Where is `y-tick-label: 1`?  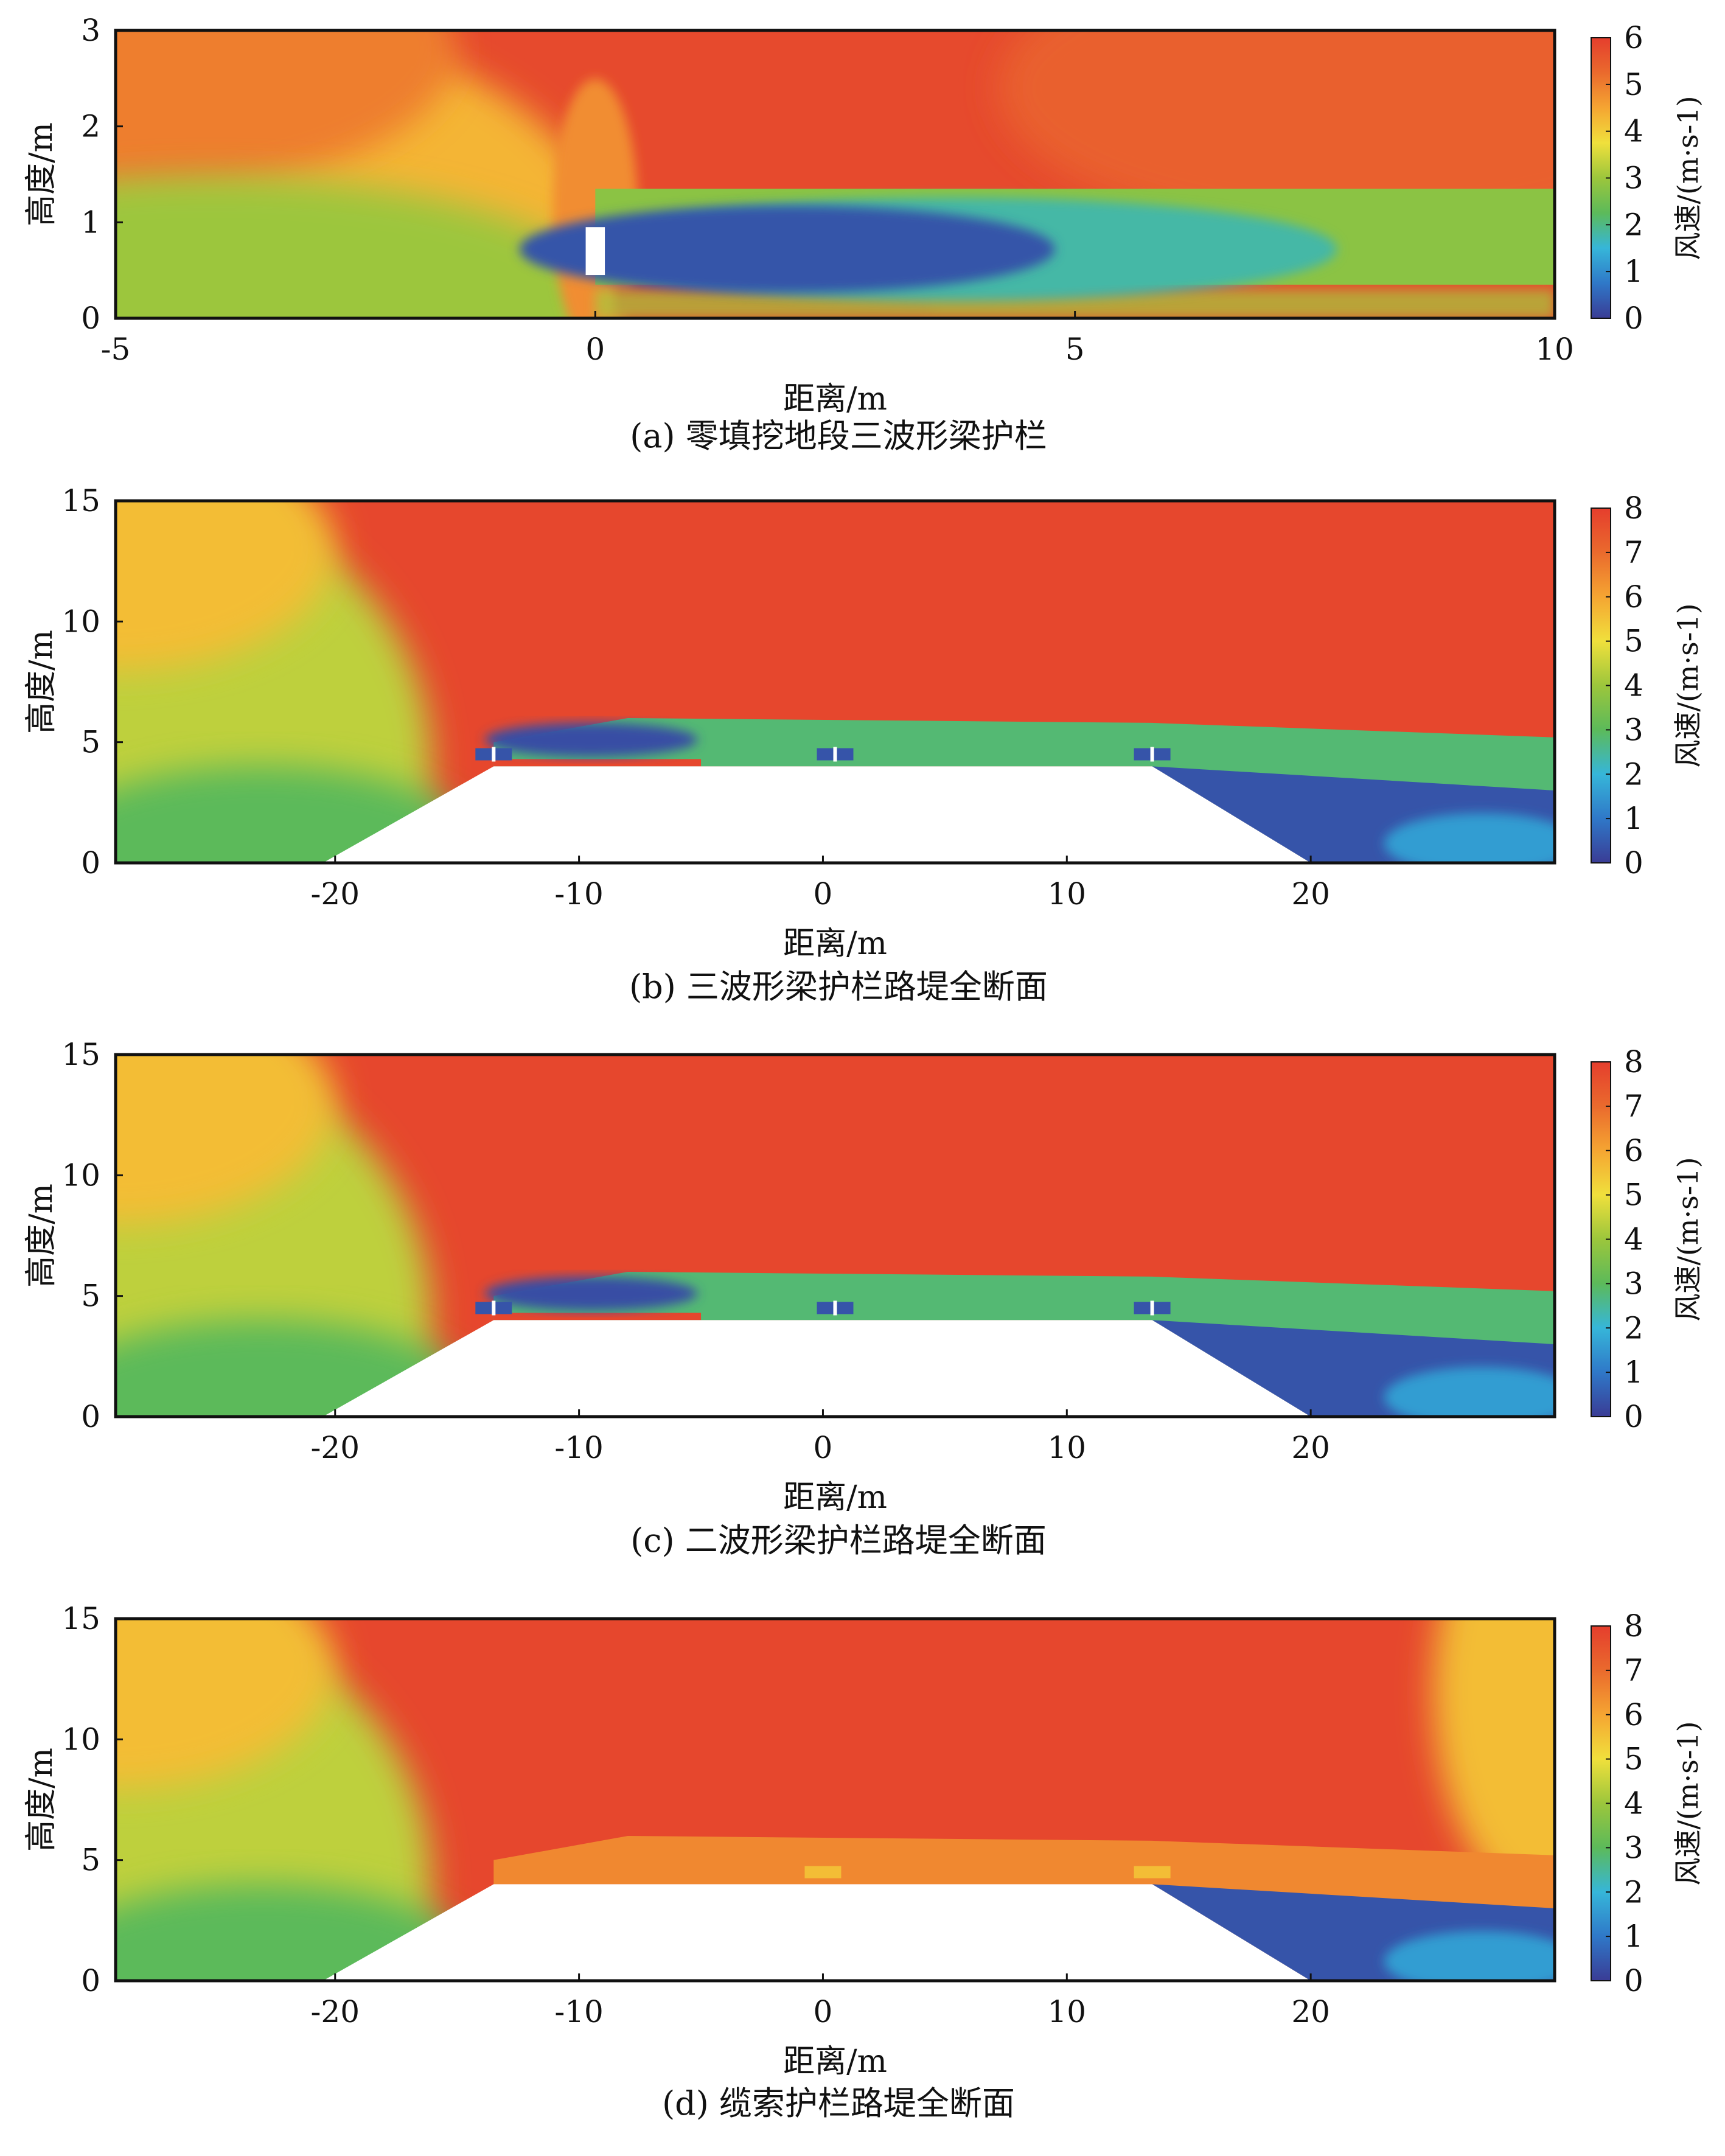 y-tick-label: 1 is located at coordinates (91, 222).